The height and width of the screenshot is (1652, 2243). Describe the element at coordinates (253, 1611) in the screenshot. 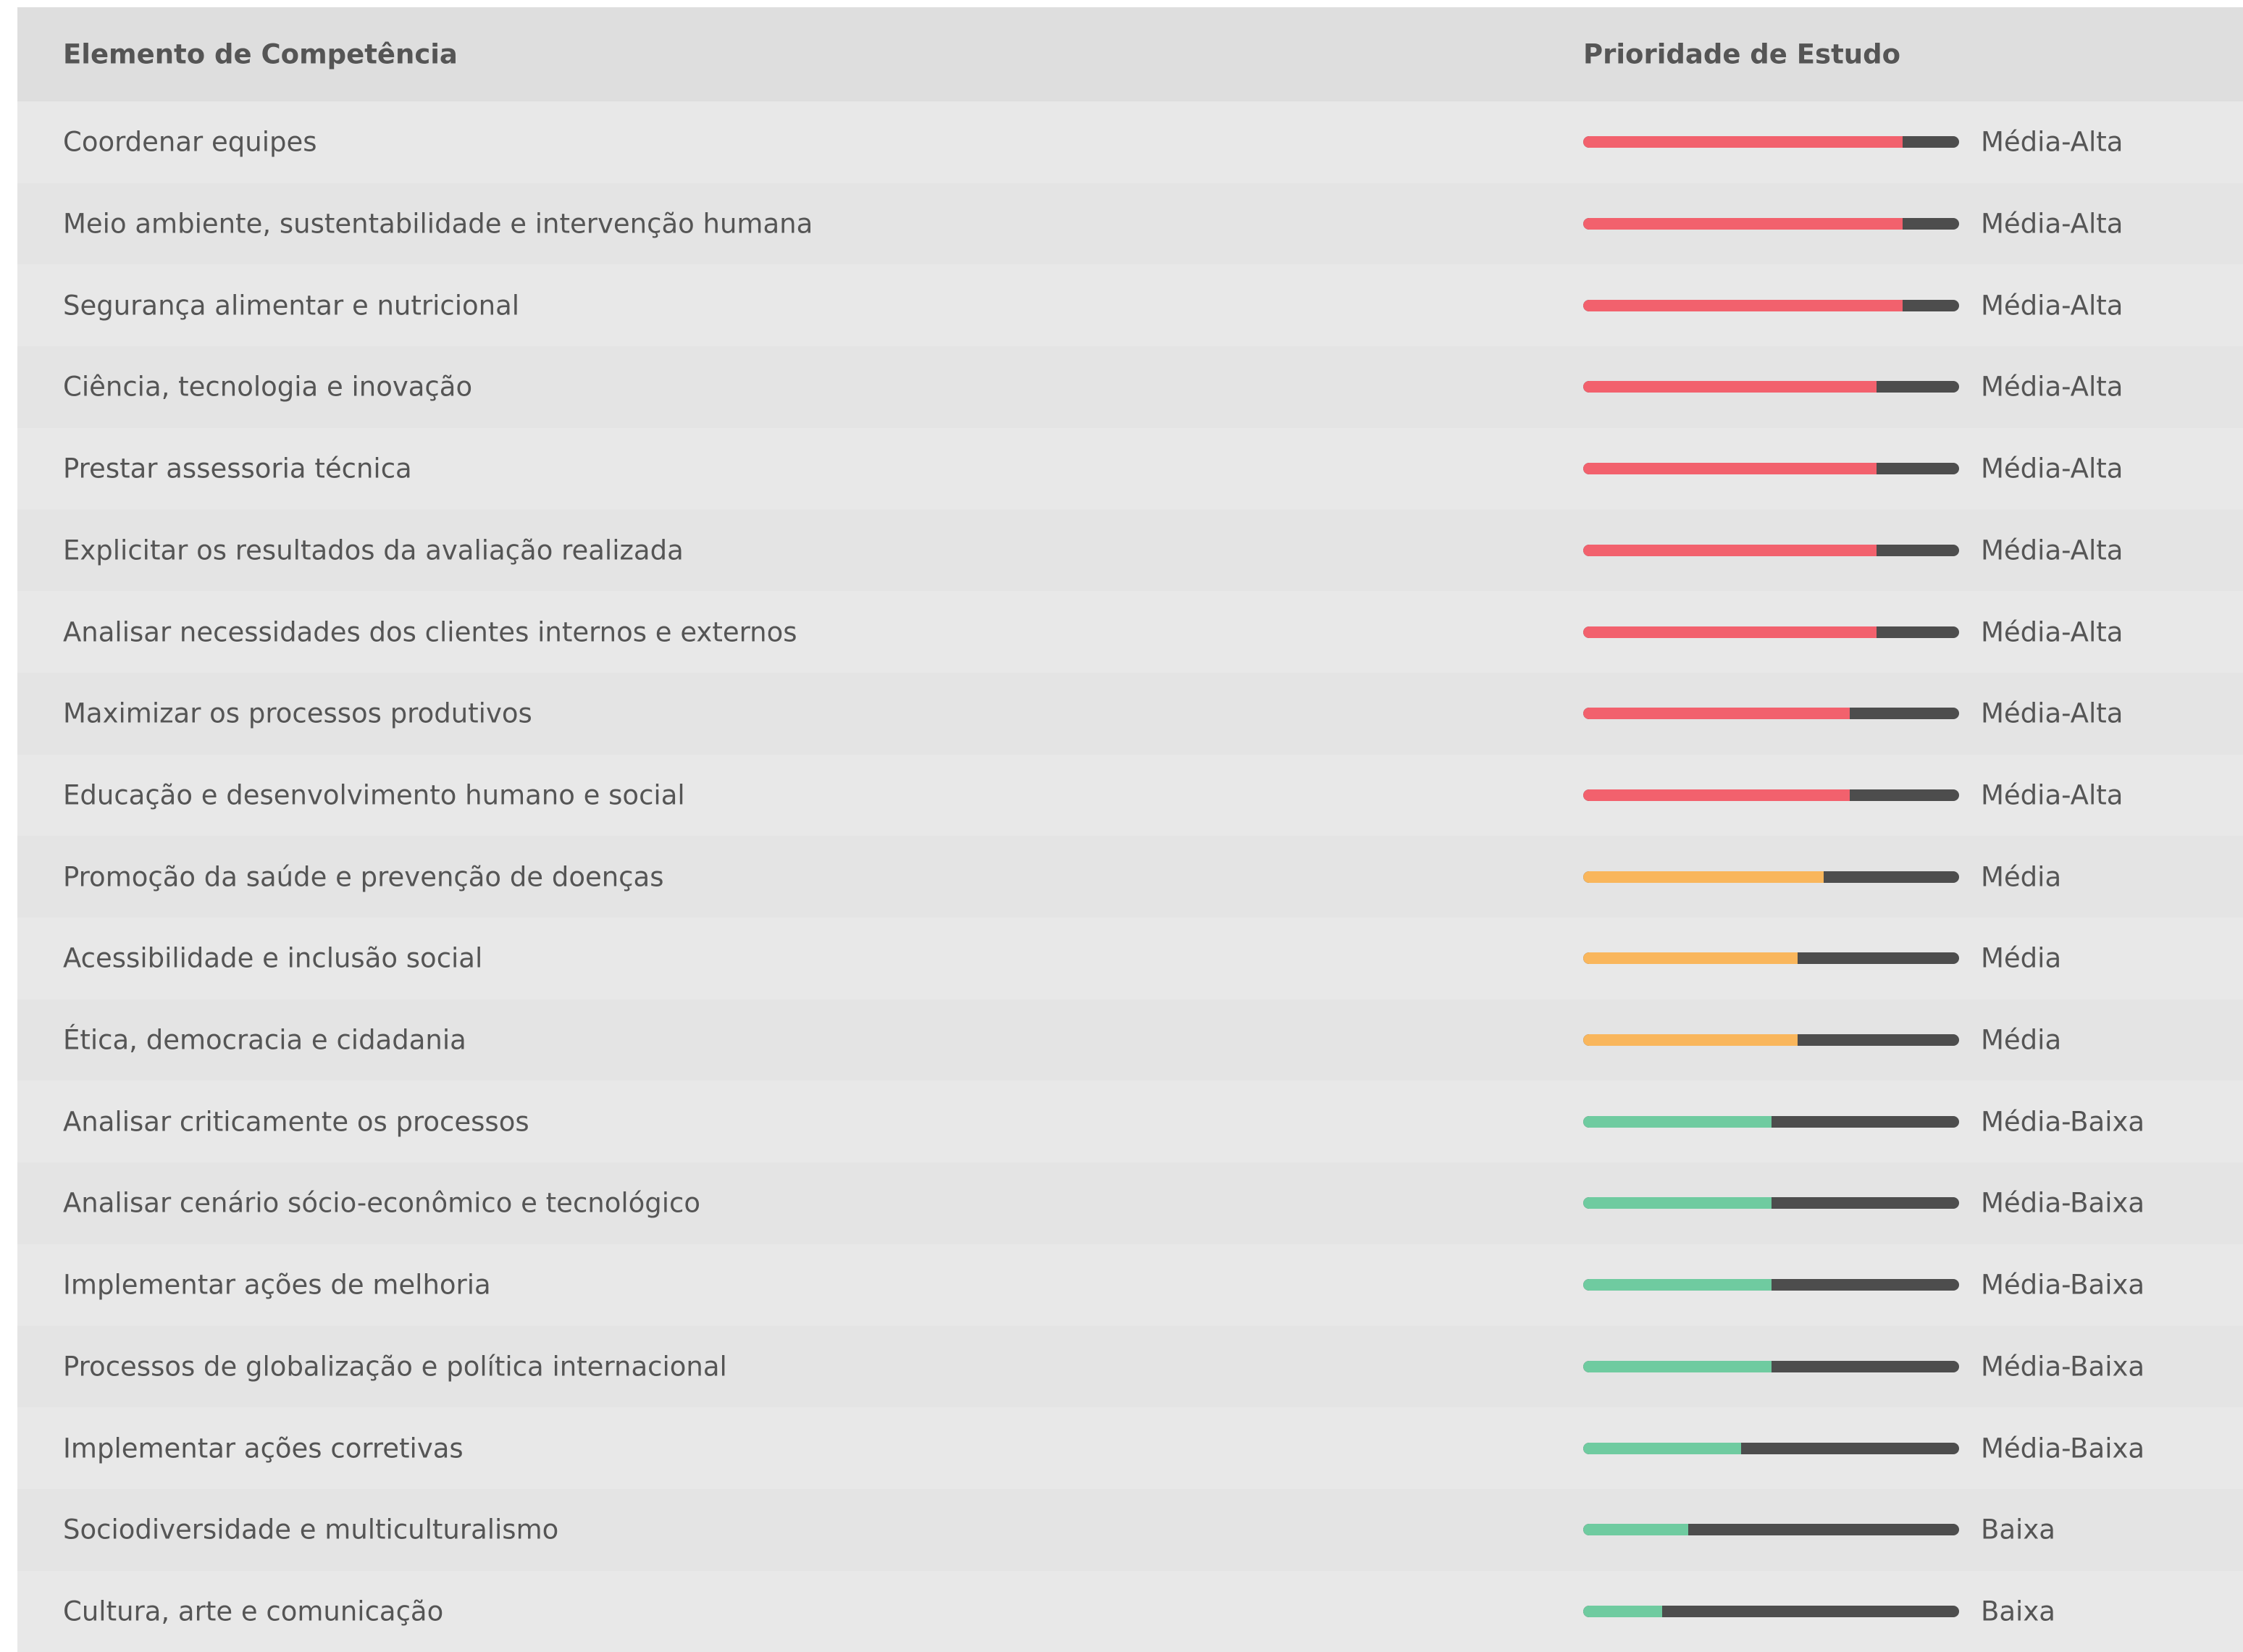

I see `element-name: Cultura, arte e comunicação` at that location.